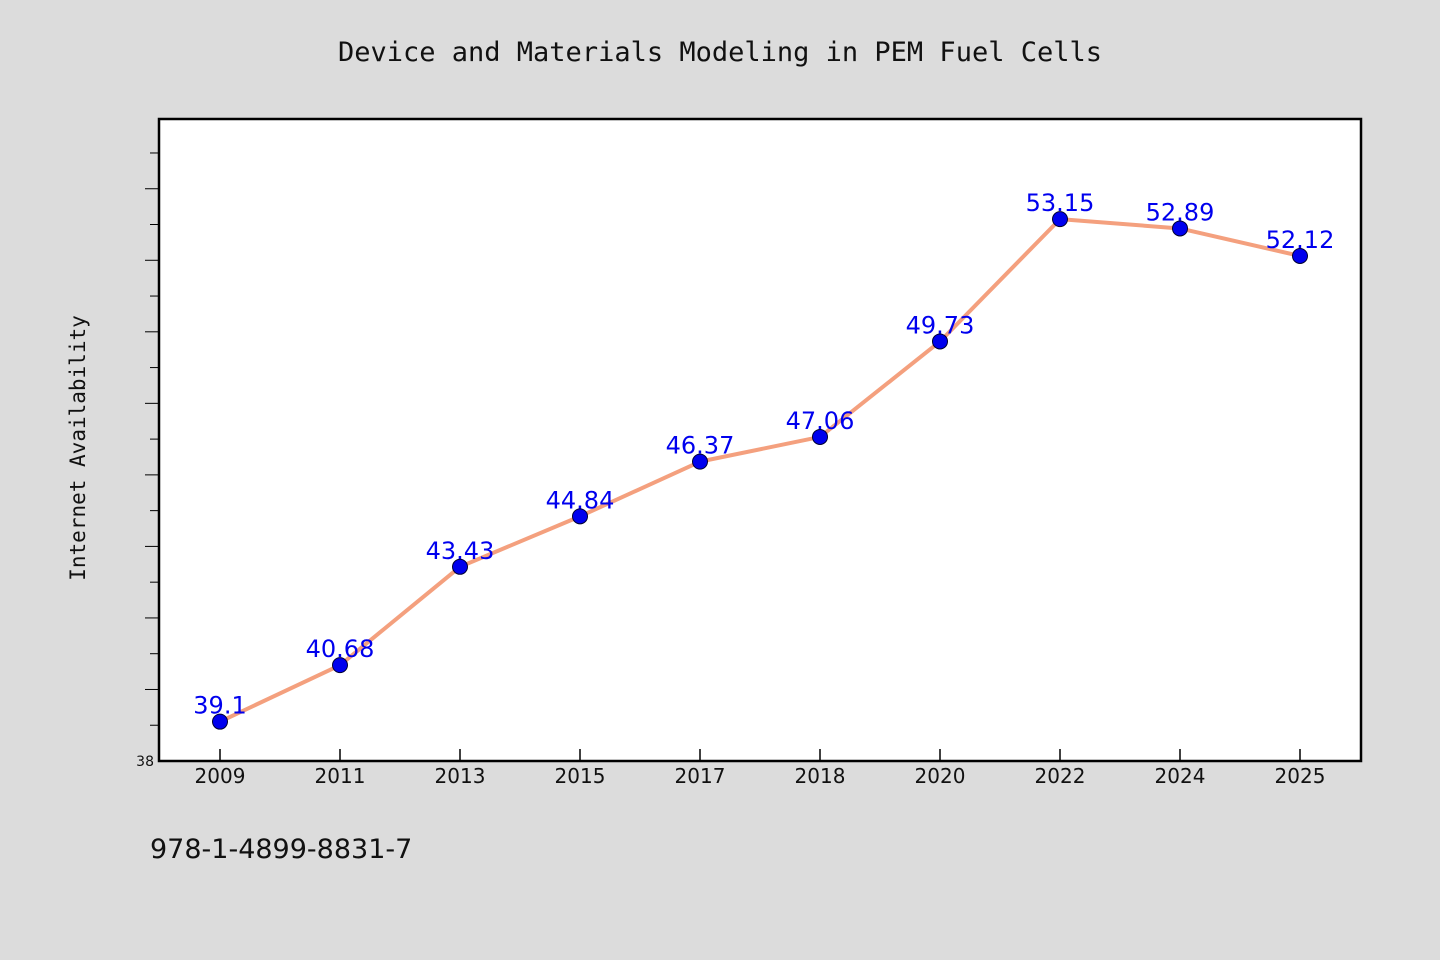 This screenshot has height=960, width=1440. What do you see at coordinates (700, 776) in the screenshot?
I see `x-tick-label: 2017` at bounding box center [700, 776].